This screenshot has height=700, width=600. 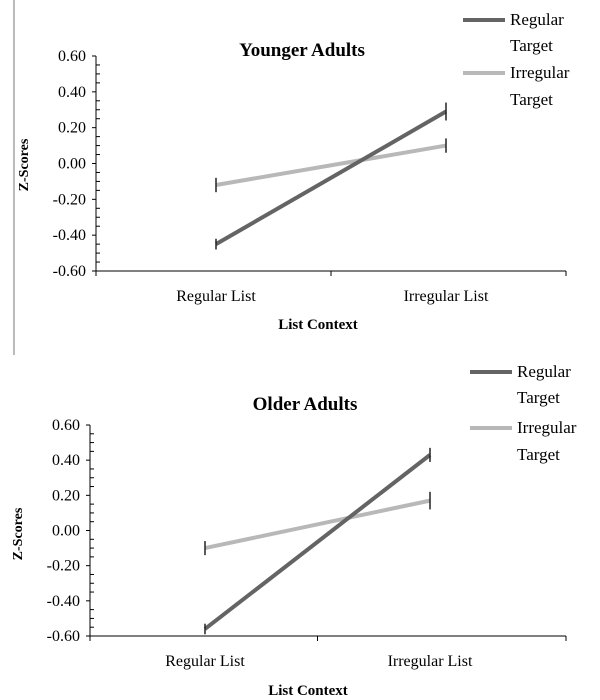 What do you see at coordinates (302, 50) in the screenshot?
I see `chart-title: Younger Adults` at bounding box center [302, 50].